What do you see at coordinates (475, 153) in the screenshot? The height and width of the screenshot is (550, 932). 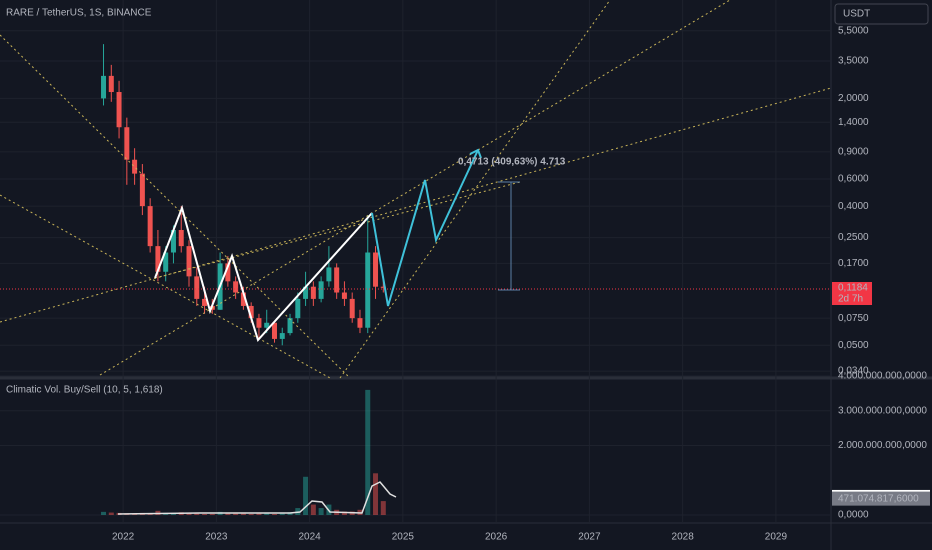 I see `arrow-head` at bounding box center [475, 153].